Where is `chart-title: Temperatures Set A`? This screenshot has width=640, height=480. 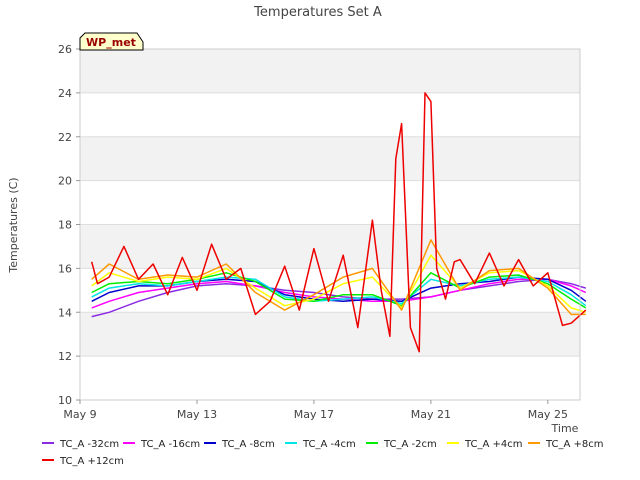
chart-title: Temperatures Set A is located at coordinates (317, 12).